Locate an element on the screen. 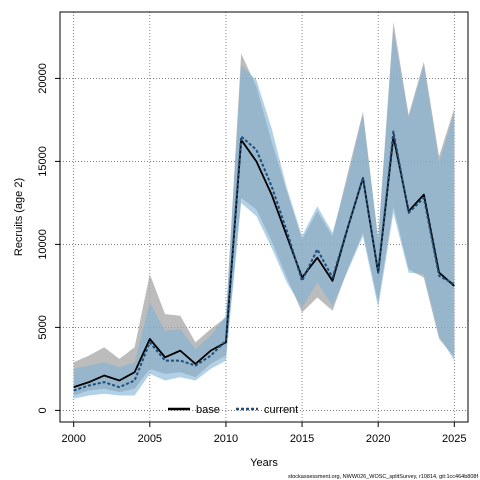  x-axis: 2000 2005 2010 2015 2020 2025 is located at coordinates (264, 433).